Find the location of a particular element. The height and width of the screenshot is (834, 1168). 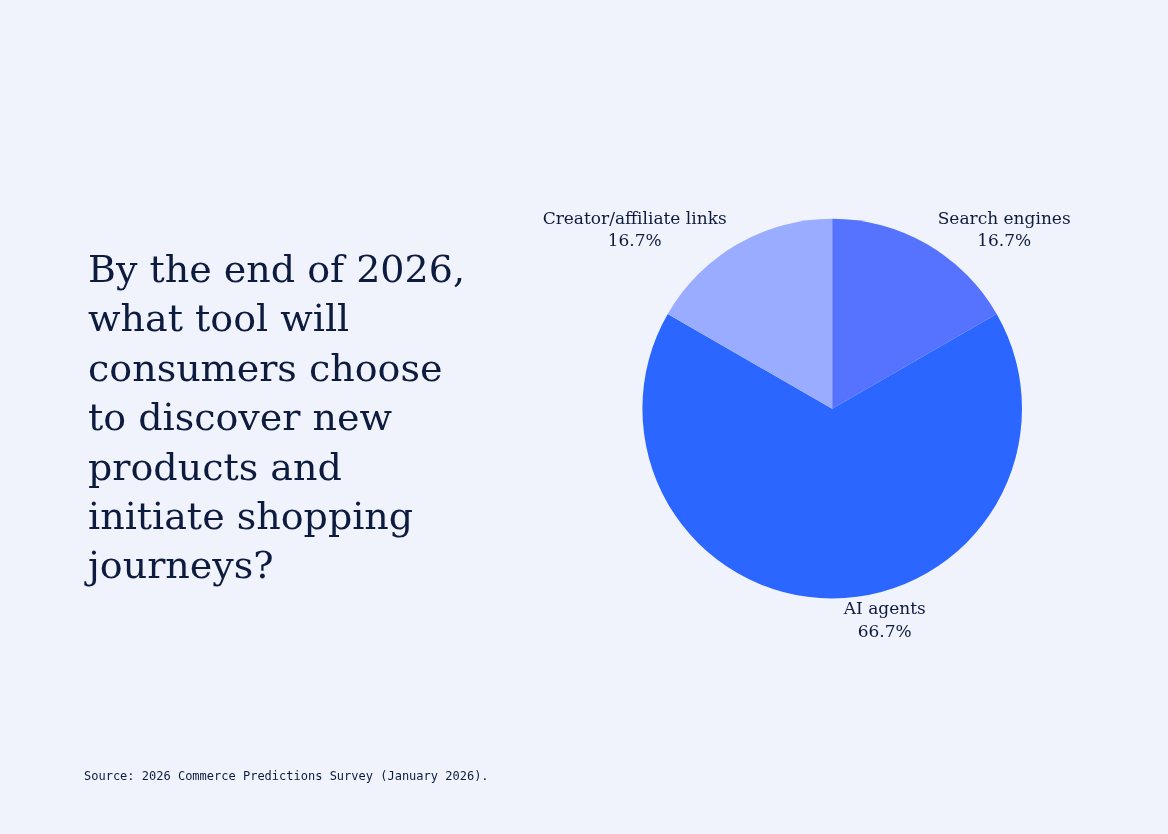

source-note: Source: 2026 Commerce Predictions Survey (January 2026). is located at coordinates (286, 776).